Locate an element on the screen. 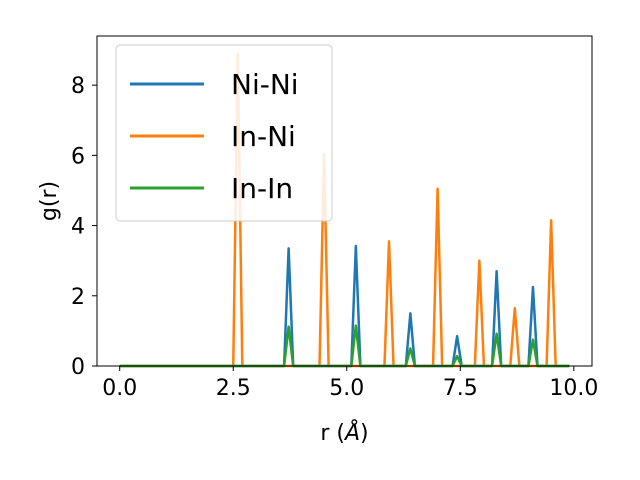  y-tick-label: 2 is located at coordinates (78, 297).